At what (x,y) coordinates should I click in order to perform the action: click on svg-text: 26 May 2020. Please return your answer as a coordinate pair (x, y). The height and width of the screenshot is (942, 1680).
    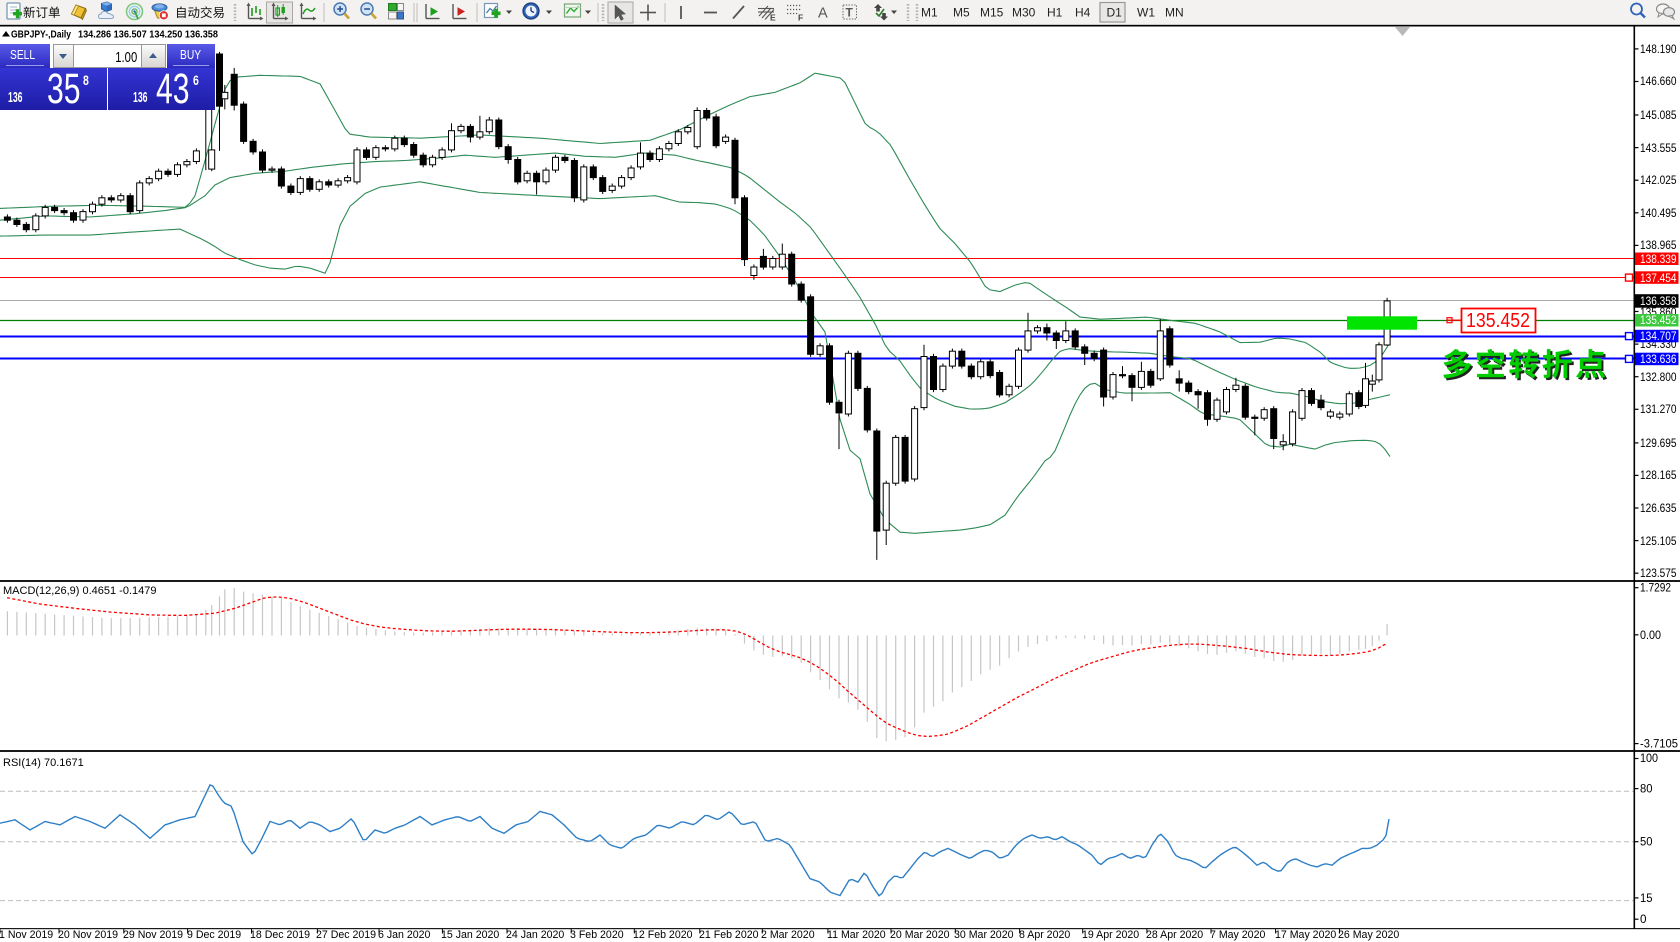
    Looking at the image, I should click on (1368, 935).